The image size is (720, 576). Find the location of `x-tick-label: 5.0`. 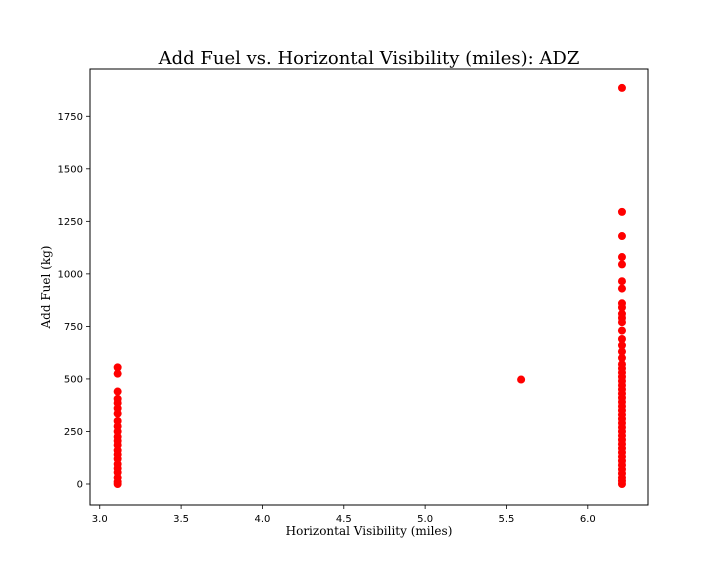

x-tick-label: 5.0 is located at coordinates (425, 519).